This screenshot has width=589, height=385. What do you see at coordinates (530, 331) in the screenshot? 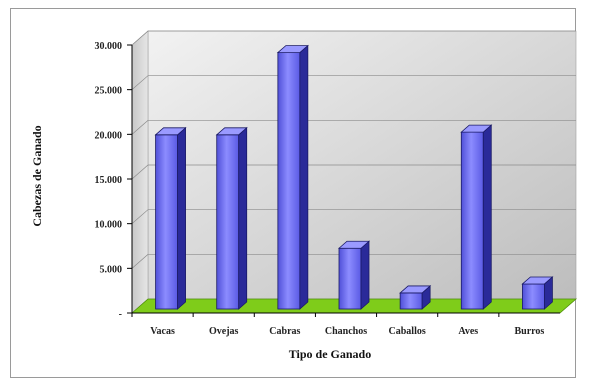
I see `x-tick-label: Burros` at bounding box center [530, 331].